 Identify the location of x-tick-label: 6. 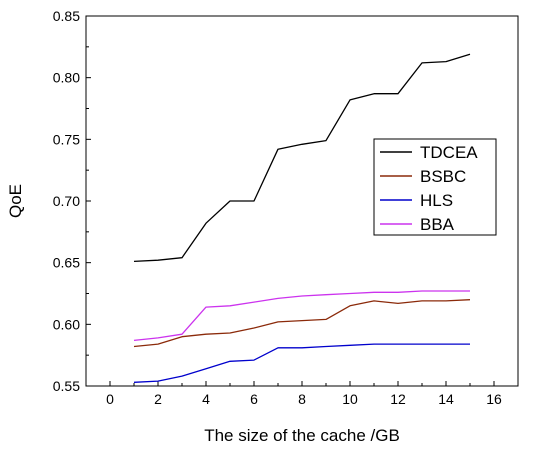
(254, 399).